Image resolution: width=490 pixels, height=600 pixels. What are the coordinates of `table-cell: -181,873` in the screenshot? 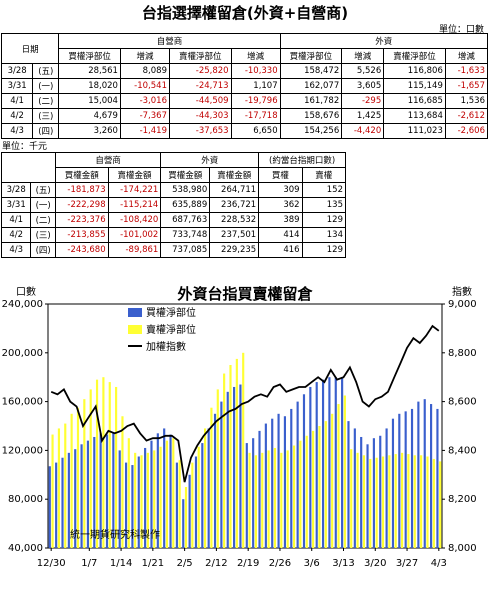 It's located at (81, 190).